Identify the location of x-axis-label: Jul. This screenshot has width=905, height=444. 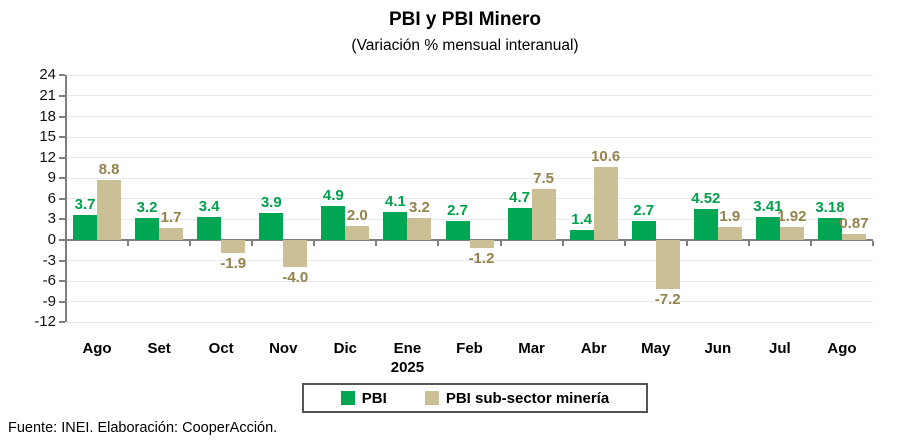
(780, 348).